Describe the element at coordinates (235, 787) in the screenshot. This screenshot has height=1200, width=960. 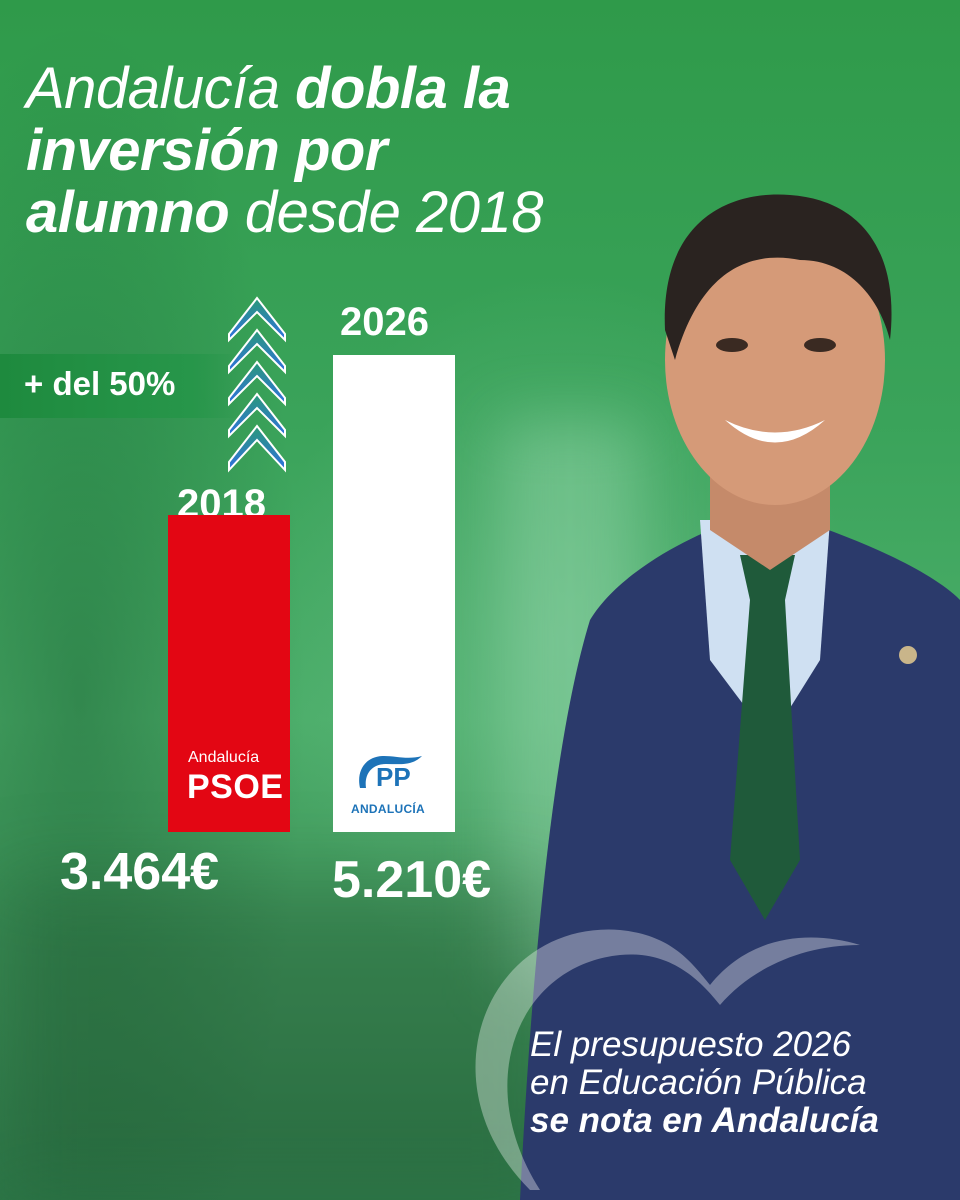
I see `psoe-logo-text: PSOE` at that location.